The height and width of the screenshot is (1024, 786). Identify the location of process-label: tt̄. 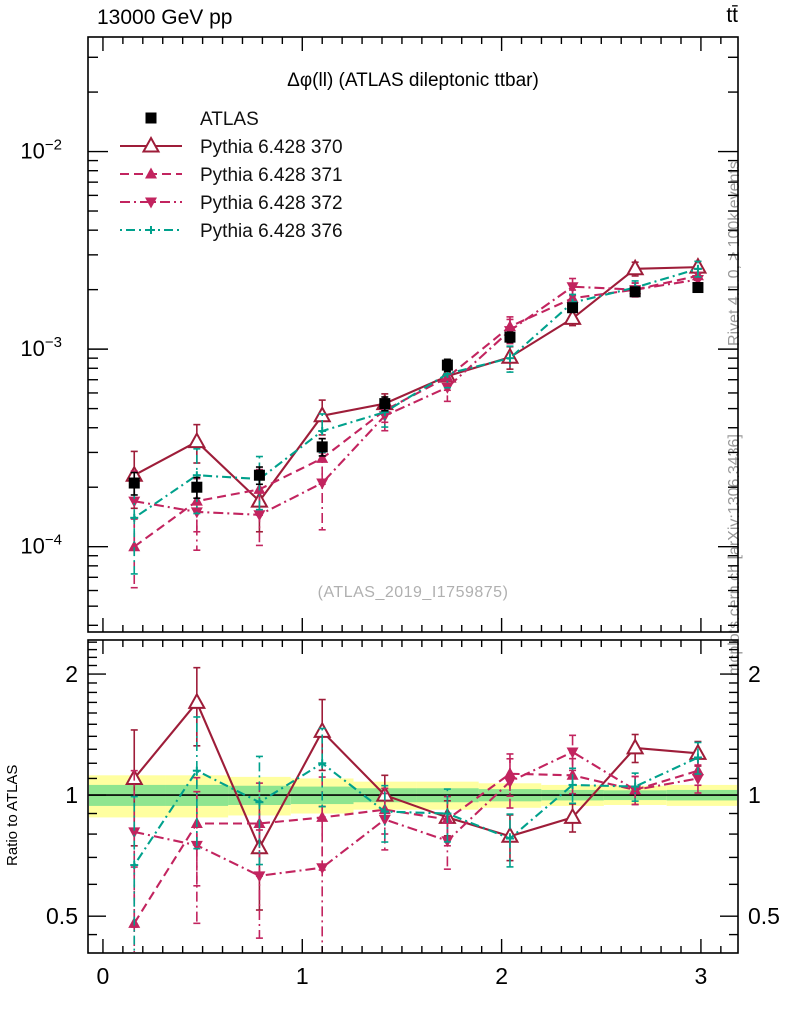
(732, 15).